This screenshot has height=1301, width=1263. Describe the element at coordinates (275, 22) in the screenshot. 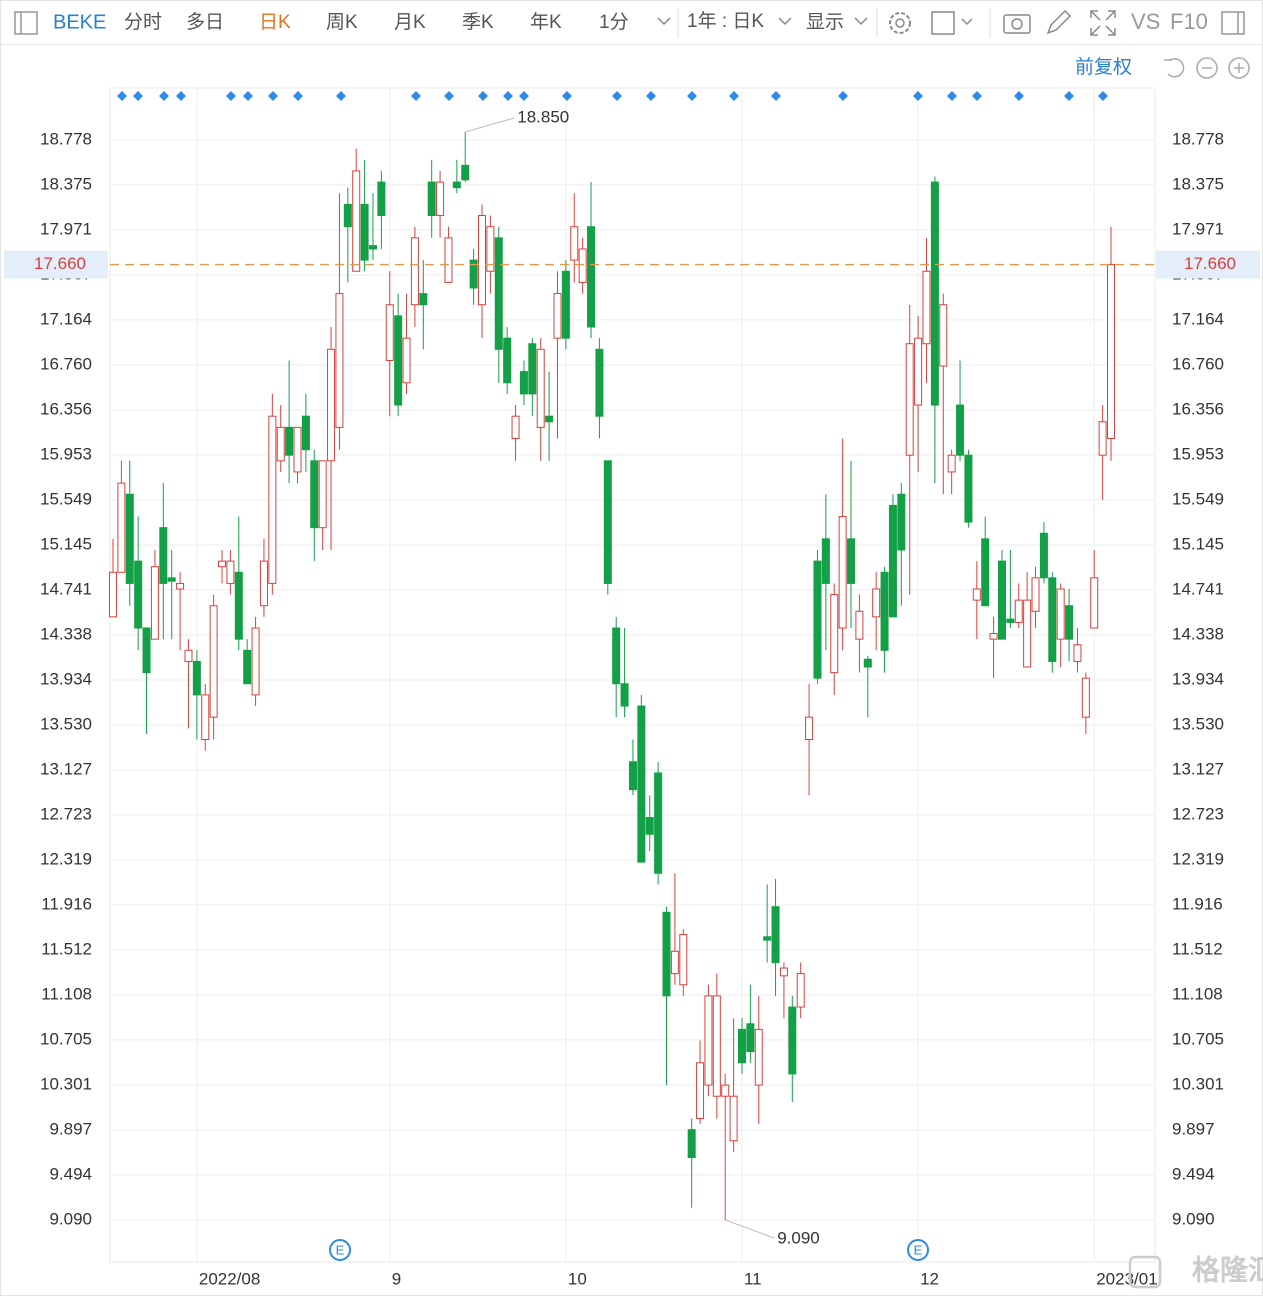

I see `period-tab: 日K` at that location.